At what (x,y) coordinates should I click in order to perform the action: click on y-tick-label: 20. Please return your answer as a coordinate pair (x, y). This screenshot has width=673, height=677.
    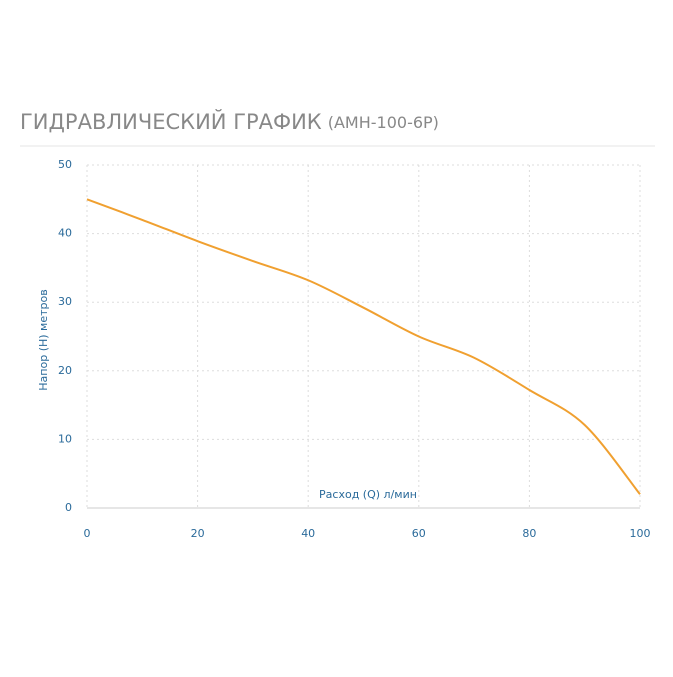
    Looking at the image, I should click on (65, 370).